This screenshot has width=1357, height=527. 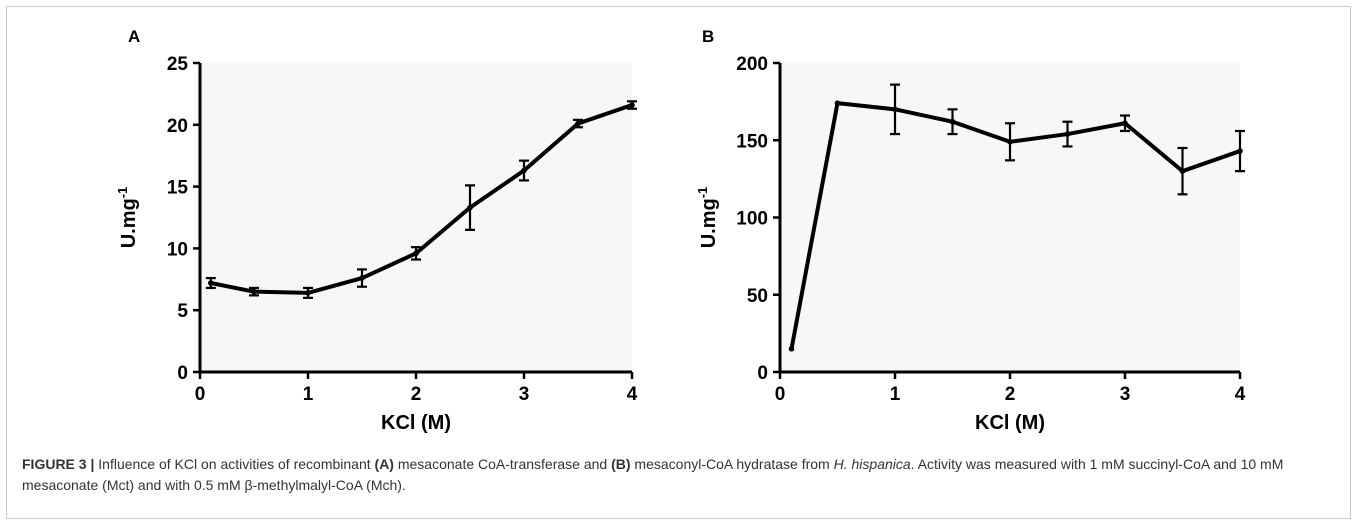 I want to click on panel-label: B, so click(x=708, y=36).